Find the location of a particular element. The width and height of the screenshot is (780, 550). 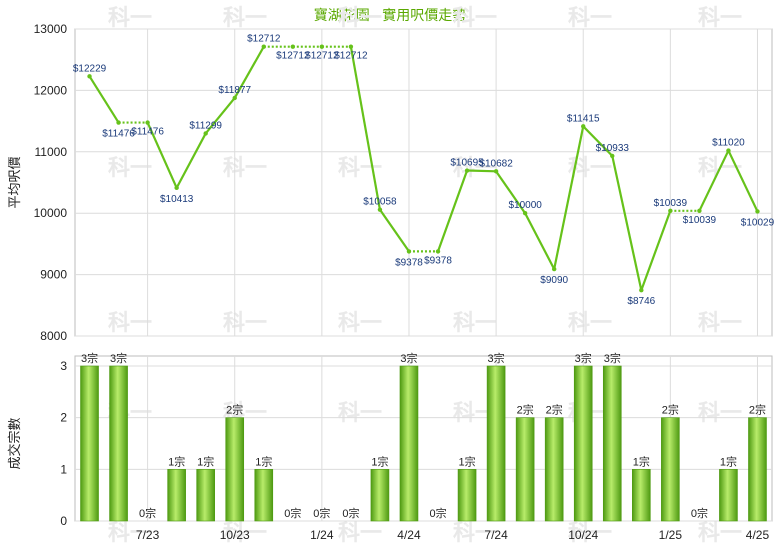

bar-y-tick-label: 2 is located at coordinates (63, 418).